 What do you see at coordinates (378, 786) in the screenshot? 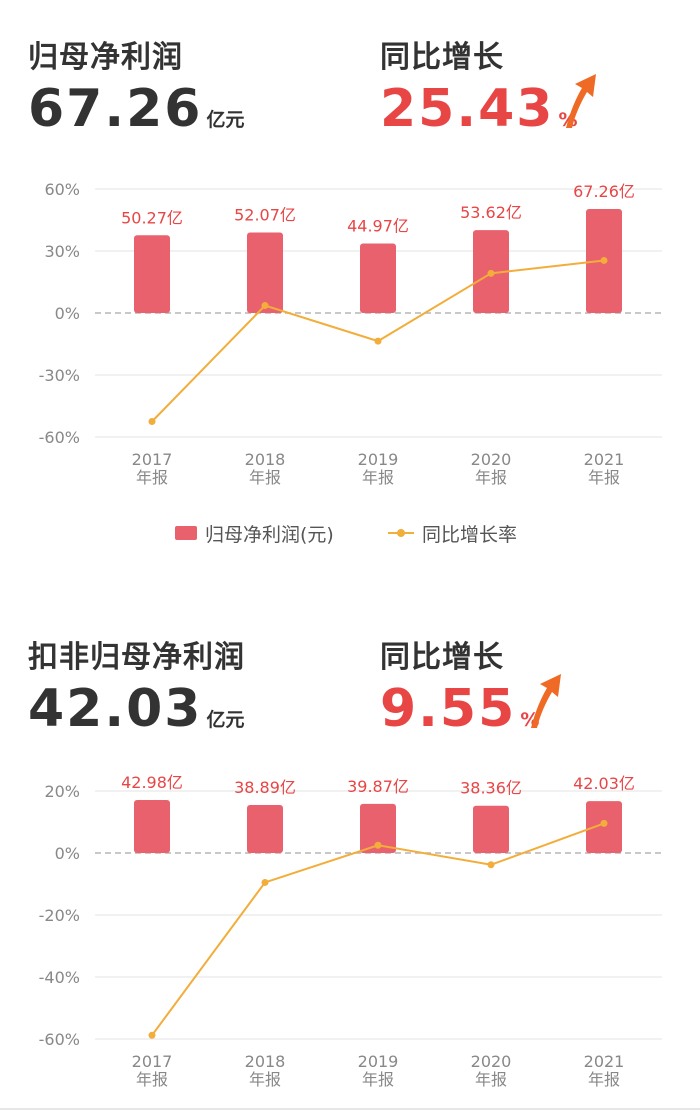
I see `bar-value-label: 39.87亿` at bounding box center [378, 786].